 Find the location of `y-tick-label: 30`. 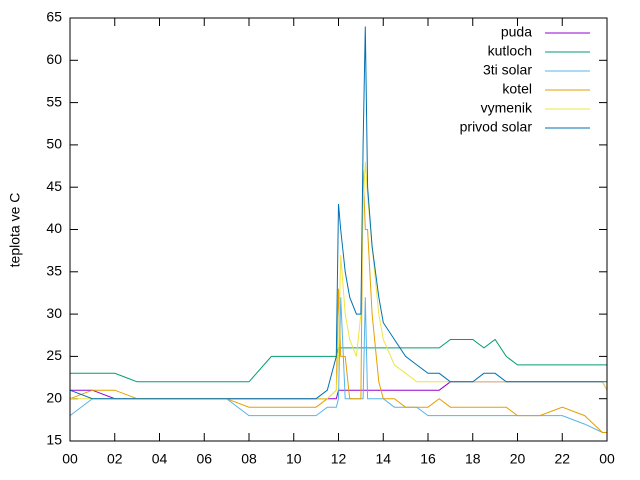

y-tick-label: 30 is located at coordinates (54, 313).